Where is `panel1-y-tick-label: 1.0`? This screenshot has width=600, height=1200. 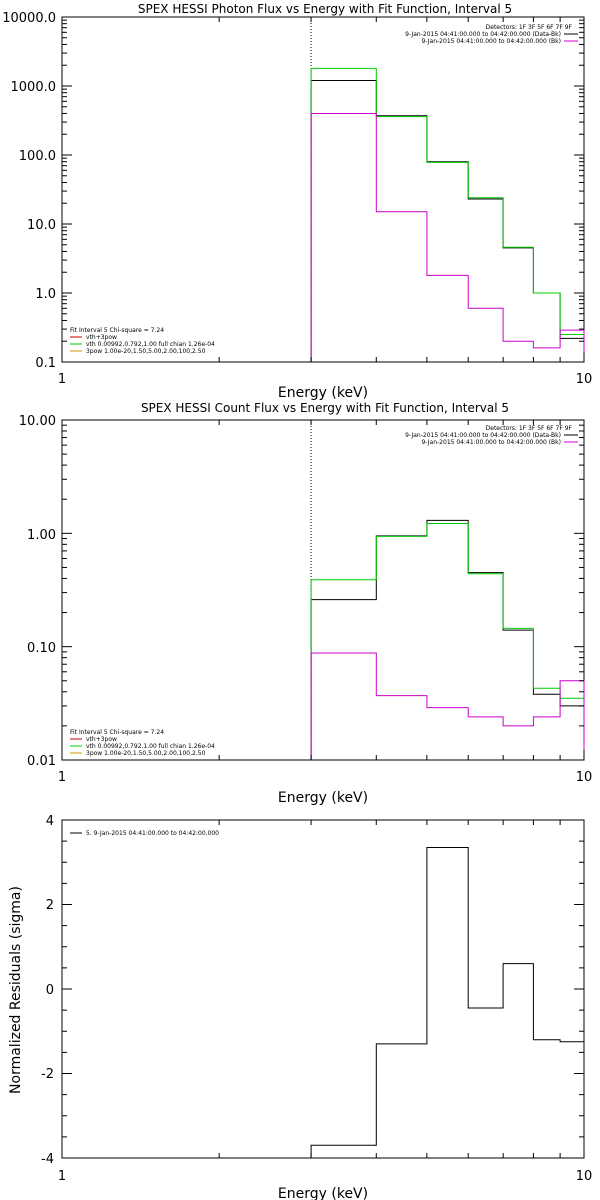
panel1-y-tick-label: 1.0 is located at coordinates (45, 294).